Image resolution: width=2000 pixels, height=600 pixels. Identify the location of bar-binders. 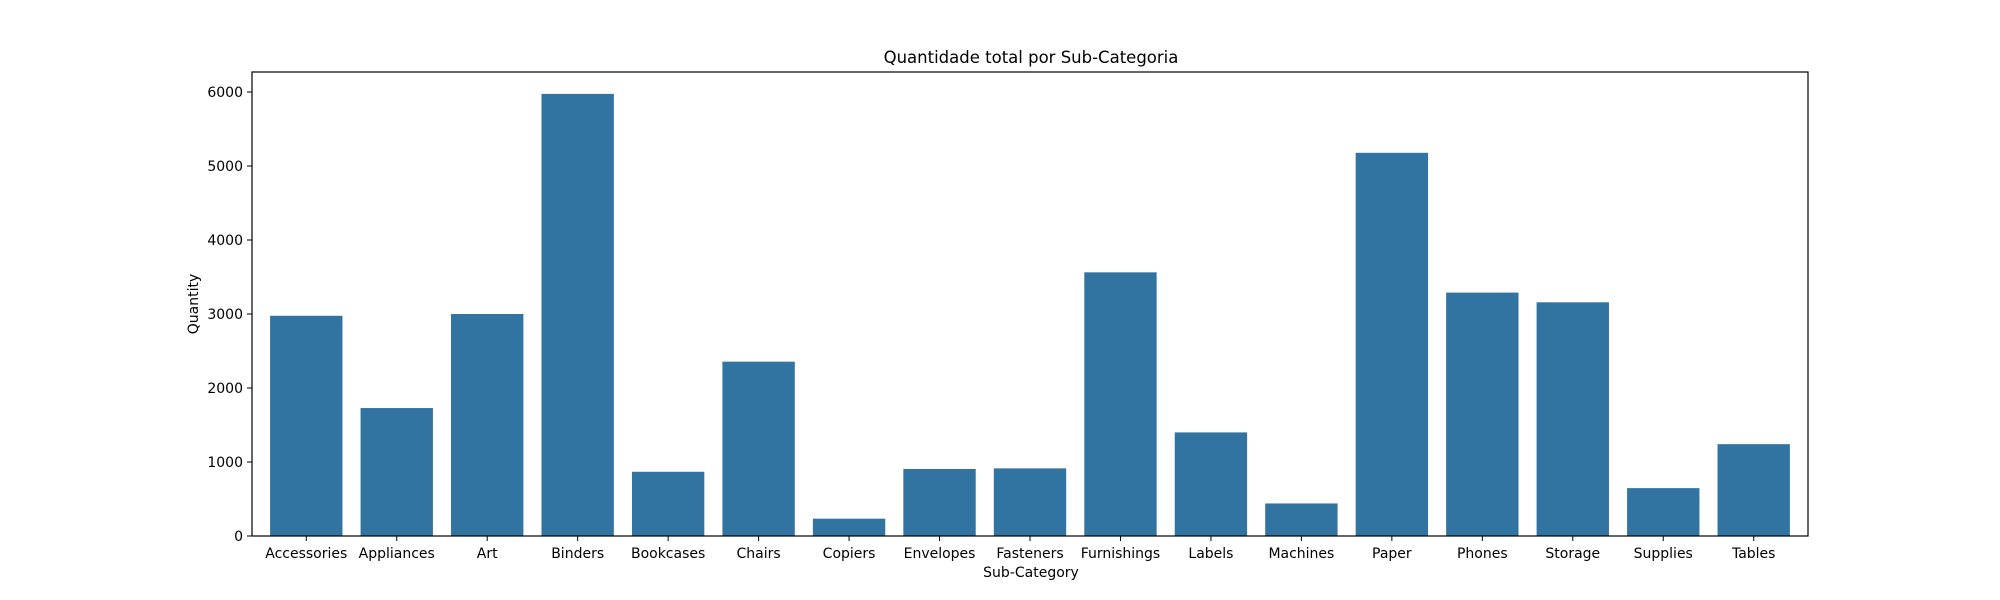
(577, 315).